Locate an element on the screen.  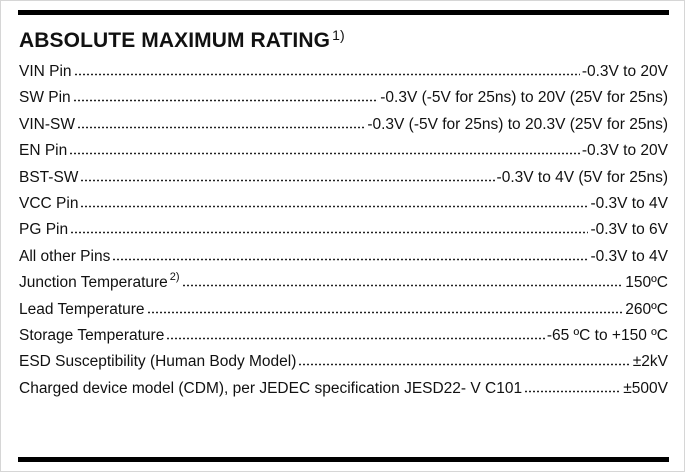
rating-label: Lead Temperature is located at coordinates (82, 310).